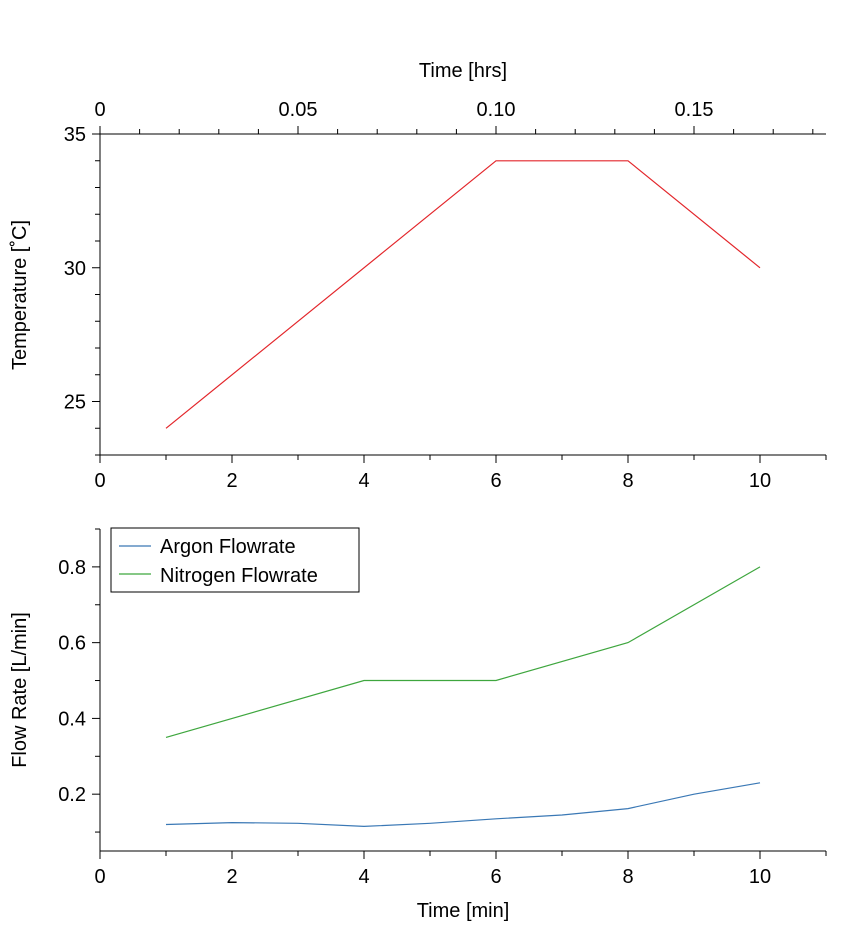 Image resolution: width=858 pixels, height=932 pixels. I want to click on legend: Argon Flowrate Nitrogen Flowrate, so click(235, 560).